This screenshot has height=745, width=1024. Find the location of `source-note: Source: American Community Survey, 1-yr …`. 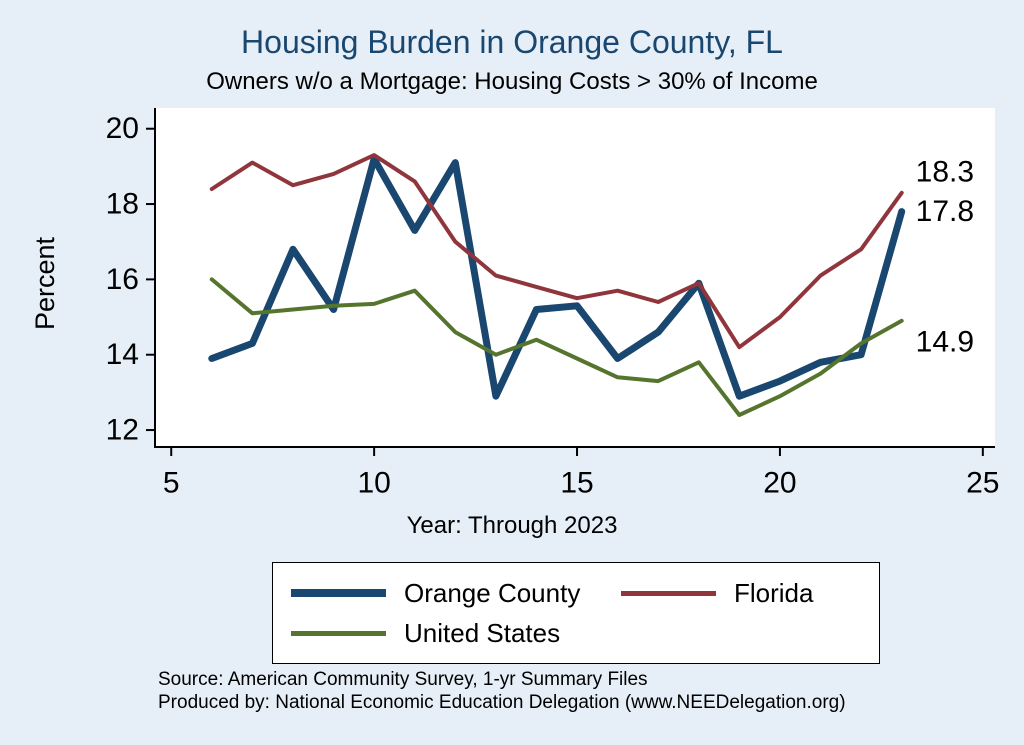

source-note: Source: American Community Survey, 1-yr … is located at coordinates (502, 691).